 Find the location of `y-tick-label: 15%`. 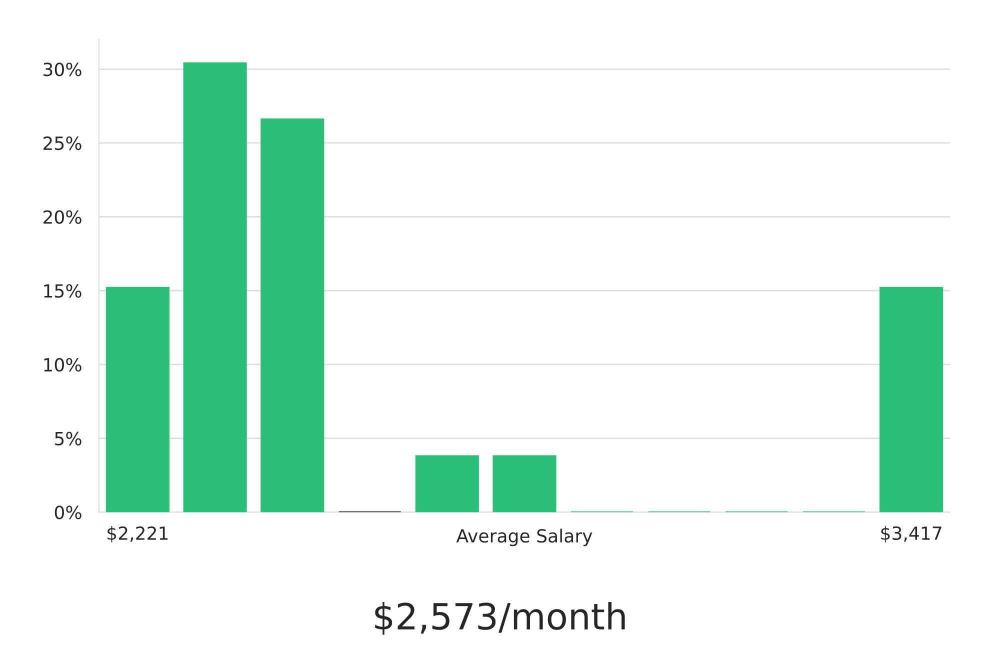

y-tick-label: 15% is located at coordinates (63, 291).